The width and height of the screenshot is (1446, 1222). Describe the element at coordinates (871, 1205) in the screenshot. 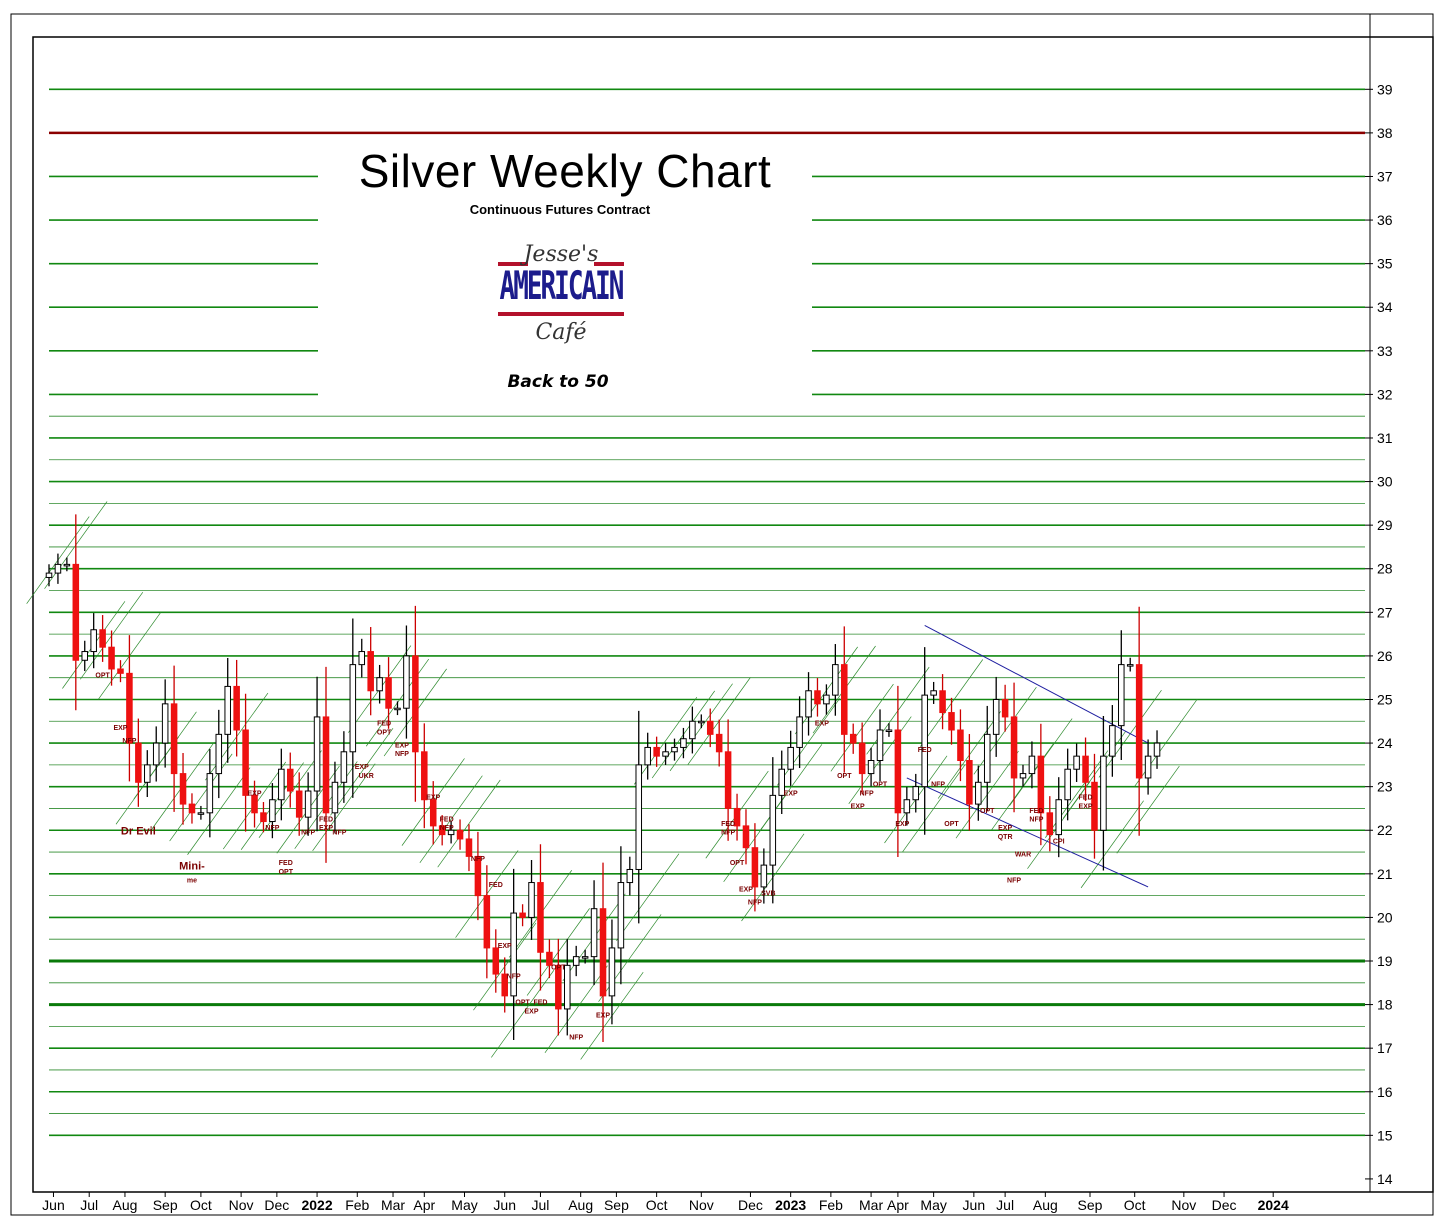

I see `x-tick-label: Mar` at that location.